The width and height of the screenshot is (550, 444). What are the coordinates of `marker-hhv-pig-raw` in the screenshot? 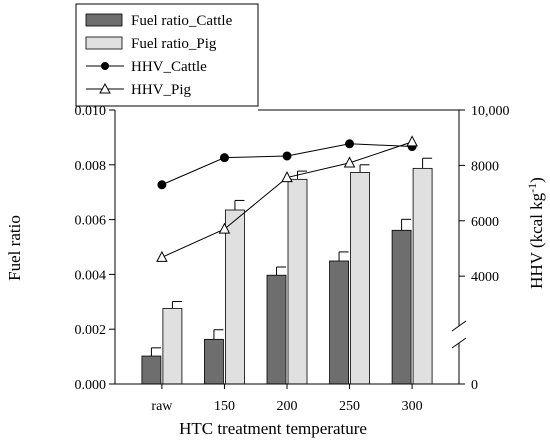 It's located at (162, 256).